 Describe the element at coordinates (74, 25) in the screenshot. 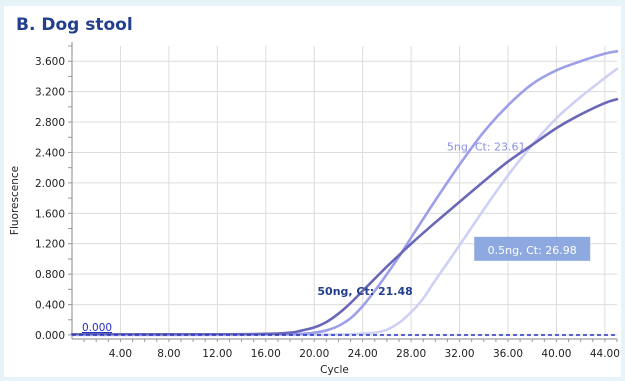

I see `chart-title: B. Dog stool` at that location.